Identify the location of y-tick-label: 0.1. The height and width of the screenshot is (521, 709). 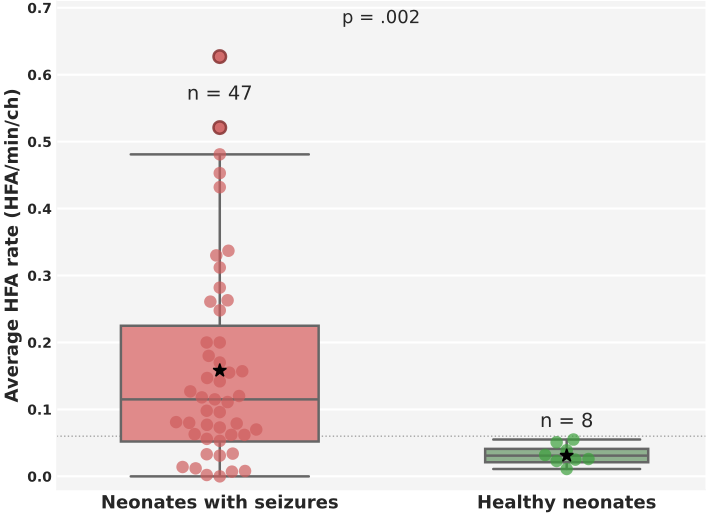
(39, 409).